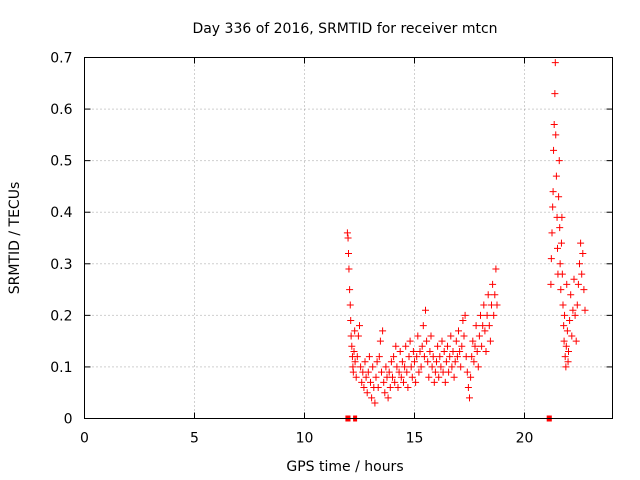  What do you see at coordinates (61, 316) in the screenshot?
I see `y-tick-label: 0.2` at bounding box center [61, 316].